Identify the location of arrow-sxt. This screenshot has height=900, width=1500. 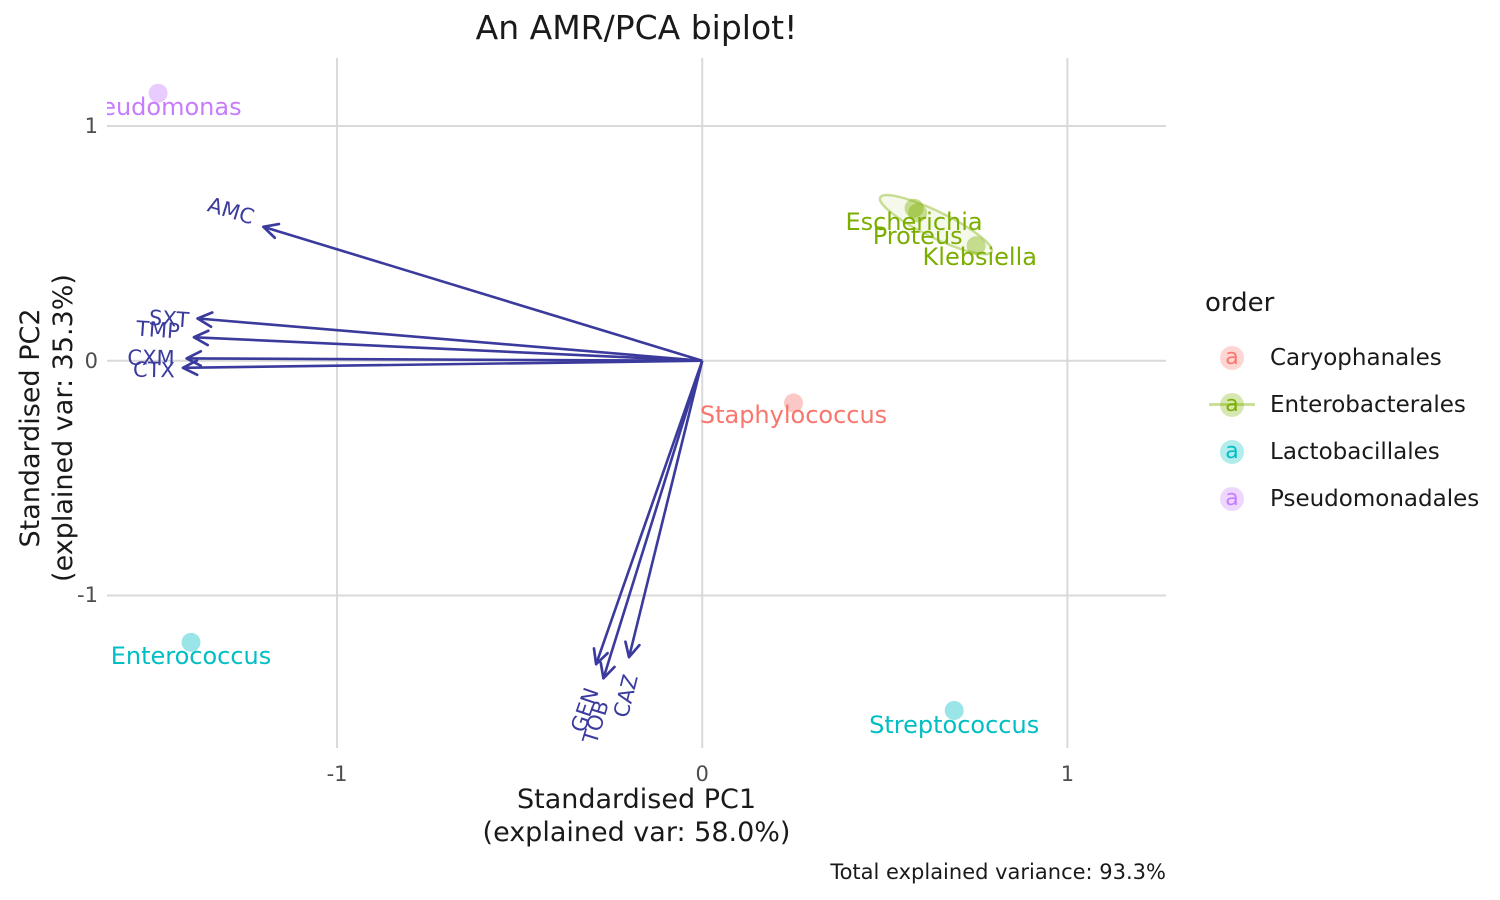
(449, 337).